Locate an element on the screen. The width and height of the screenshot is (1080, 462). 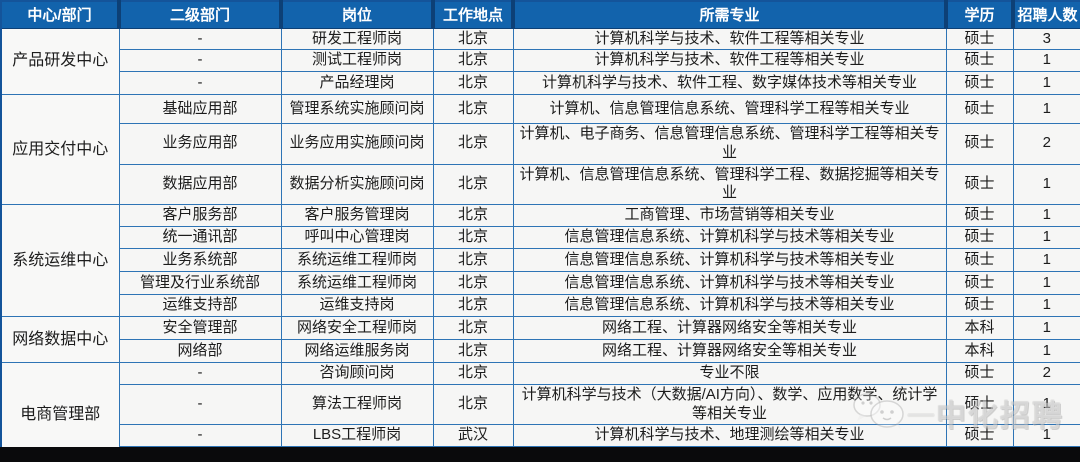
cell-center: 产品研发中心 is located at coordinates (60, 61).